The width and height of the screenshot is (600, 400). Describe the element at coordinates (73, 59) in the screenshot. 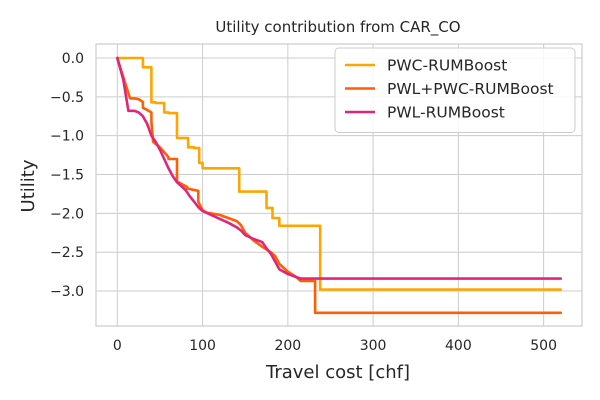

I see `y-tick-label: 0.0` at that location.